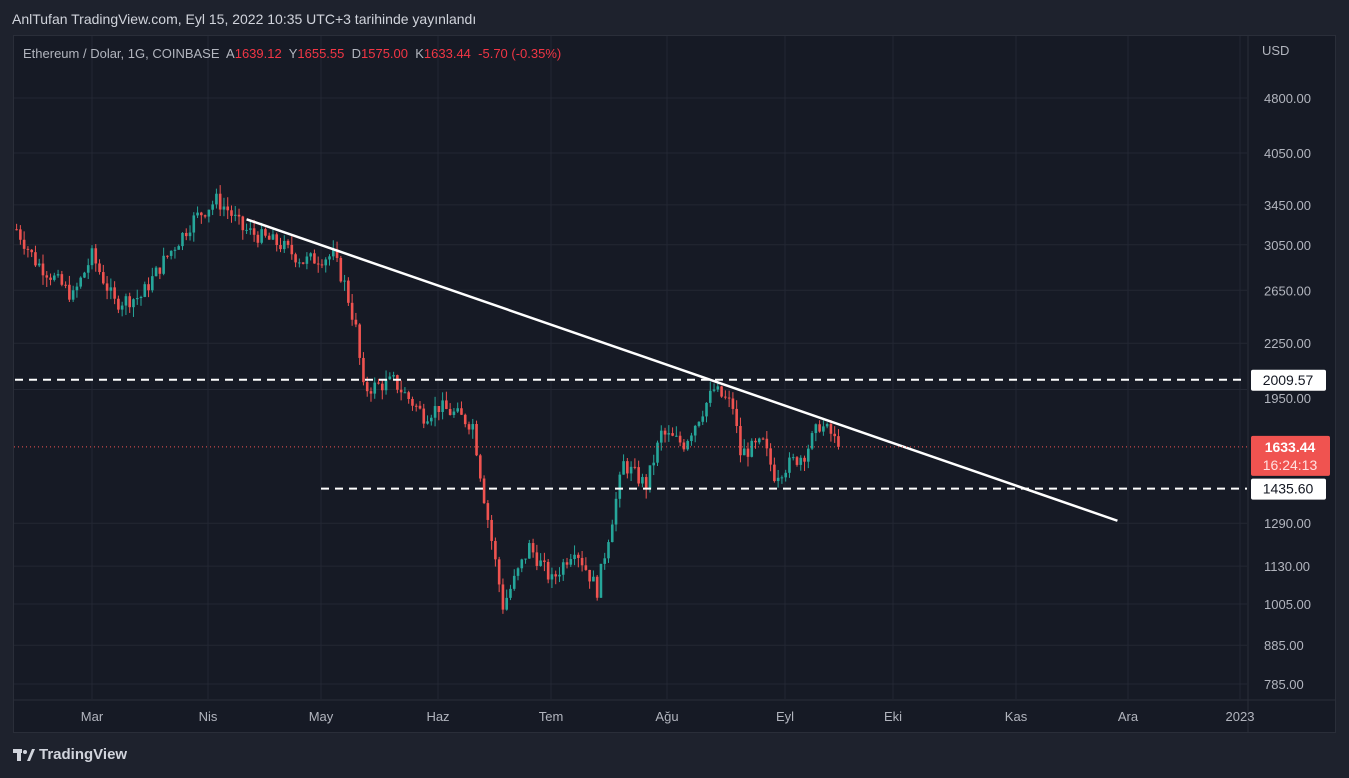  Describe the element at coordinates (121, 53) in the screenshot. I see `symbol-label: Ethereum / Dolar, 1G, COINBASE` at that location.